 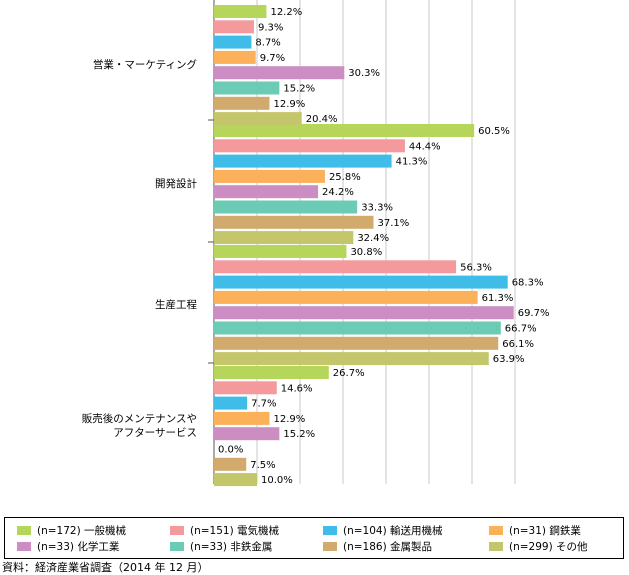 I want to click on data-label: 9.7%, so click(x=272, y=58).